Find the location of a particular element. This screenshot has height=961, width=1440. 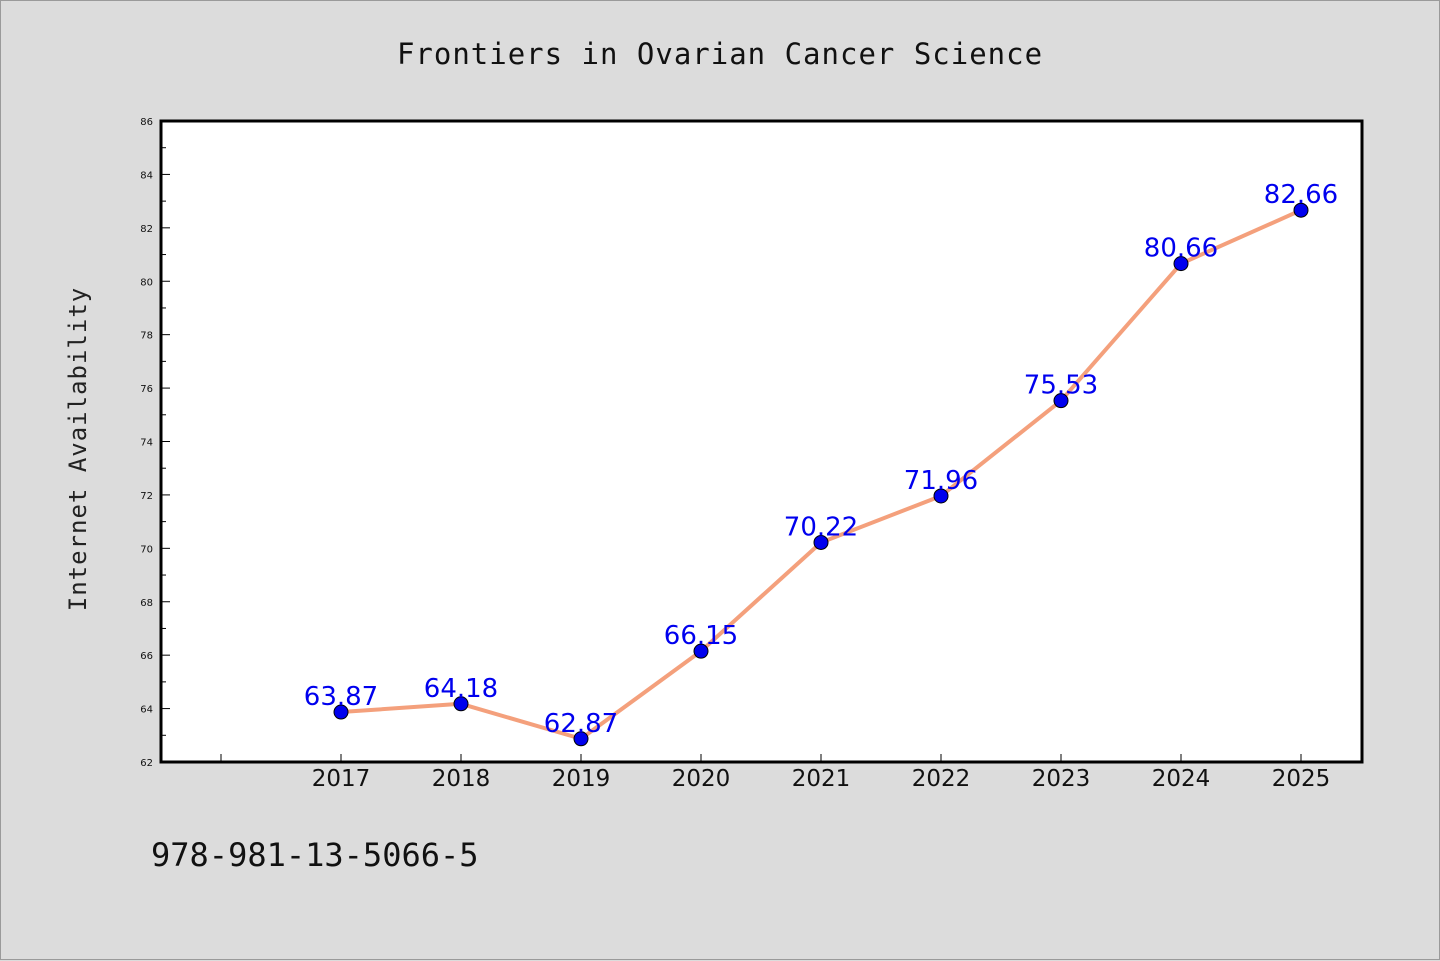

x-tick-label: 2019 is located at coordinates (581, 779).